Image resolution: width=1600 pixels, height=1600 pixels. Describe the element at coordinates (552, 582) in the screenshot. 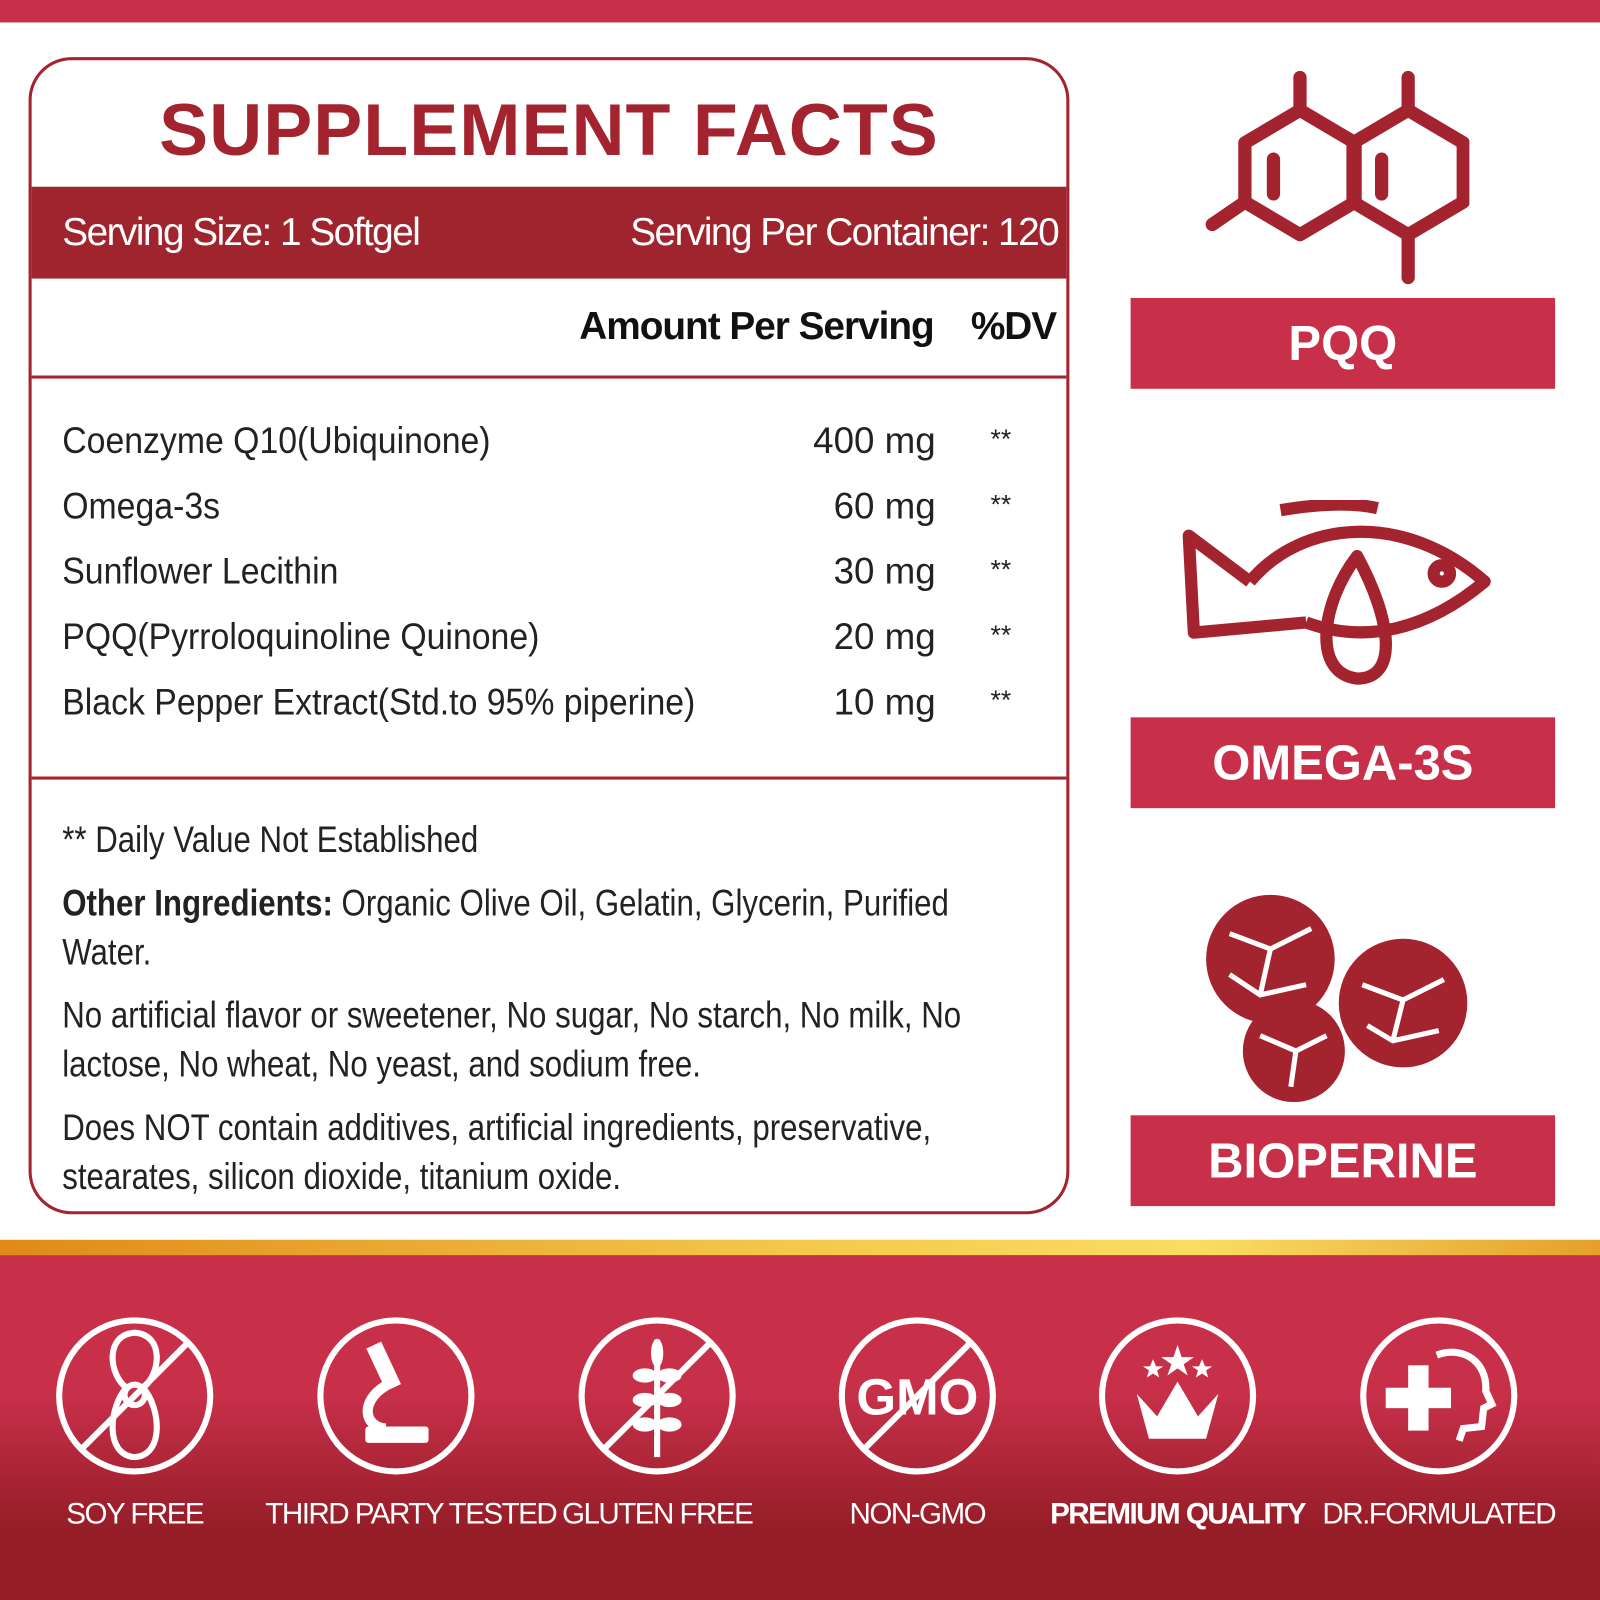

I see `ingredient-row: Sunflower Lecithin 30 mg **` at that location.